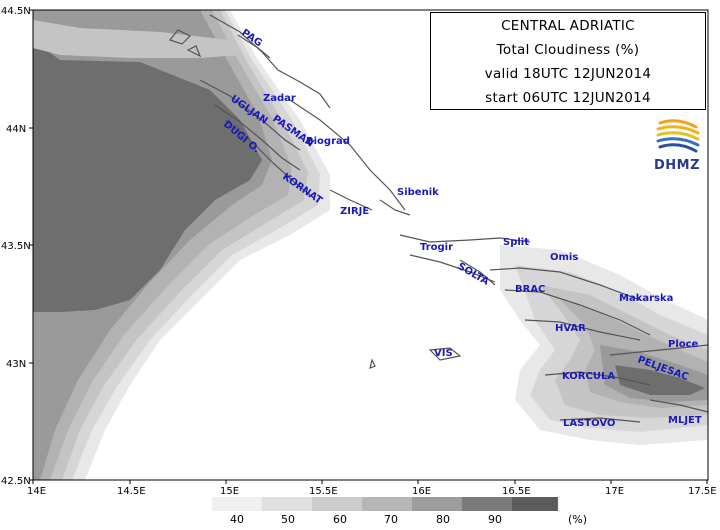 The height and width of the screenshot is (530, 720). I want to click on lon-tick-label: 17.5E, so click(702, 491).